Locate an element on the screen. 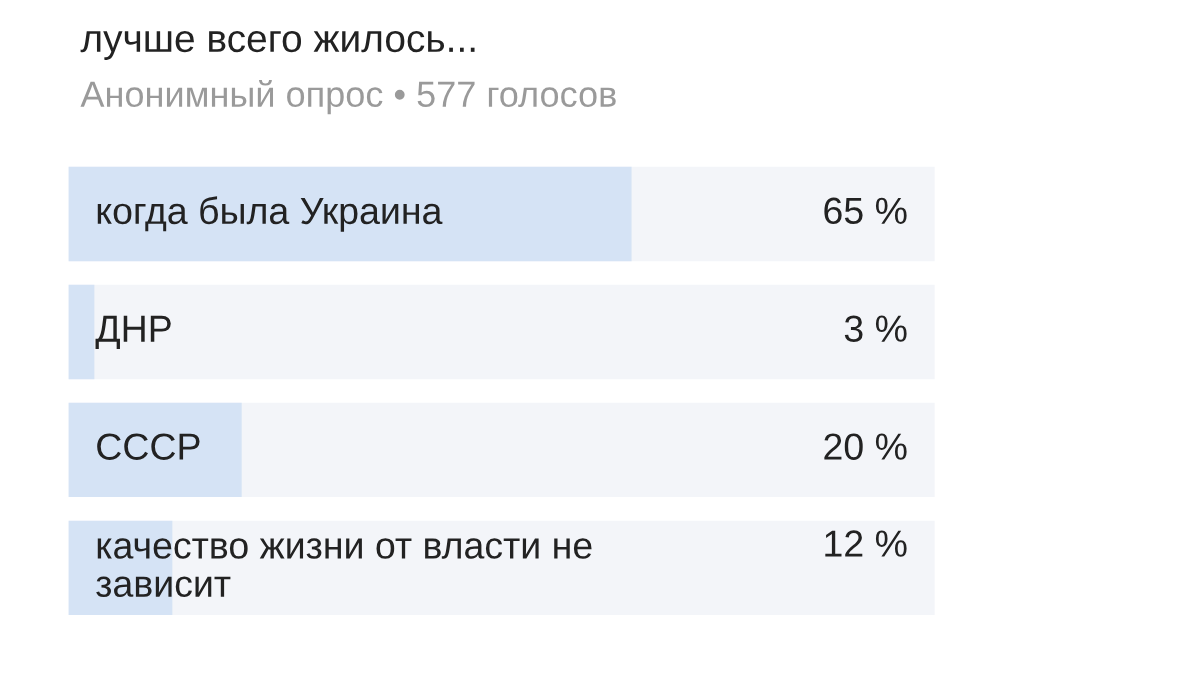  data-label: 12 % is located at coordinates (866, 543).